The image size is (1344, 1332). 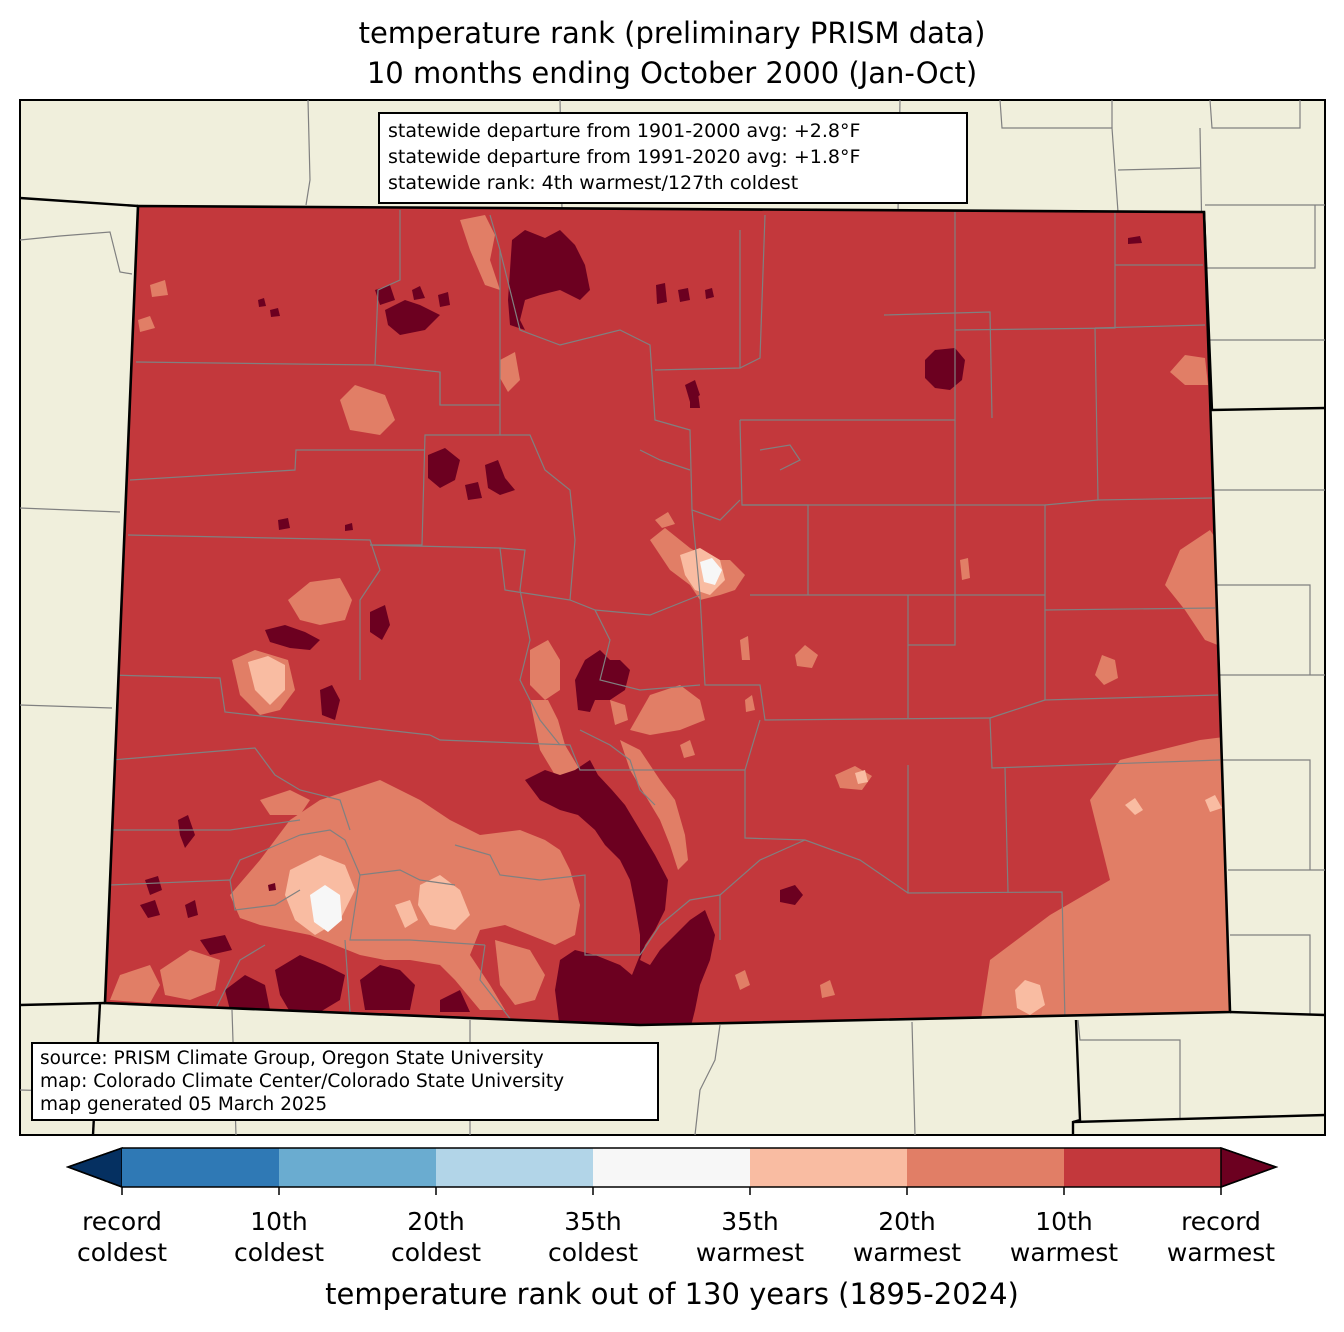 I want to click on colorbar-extend-warmest, so click(x=1249, y=1167).